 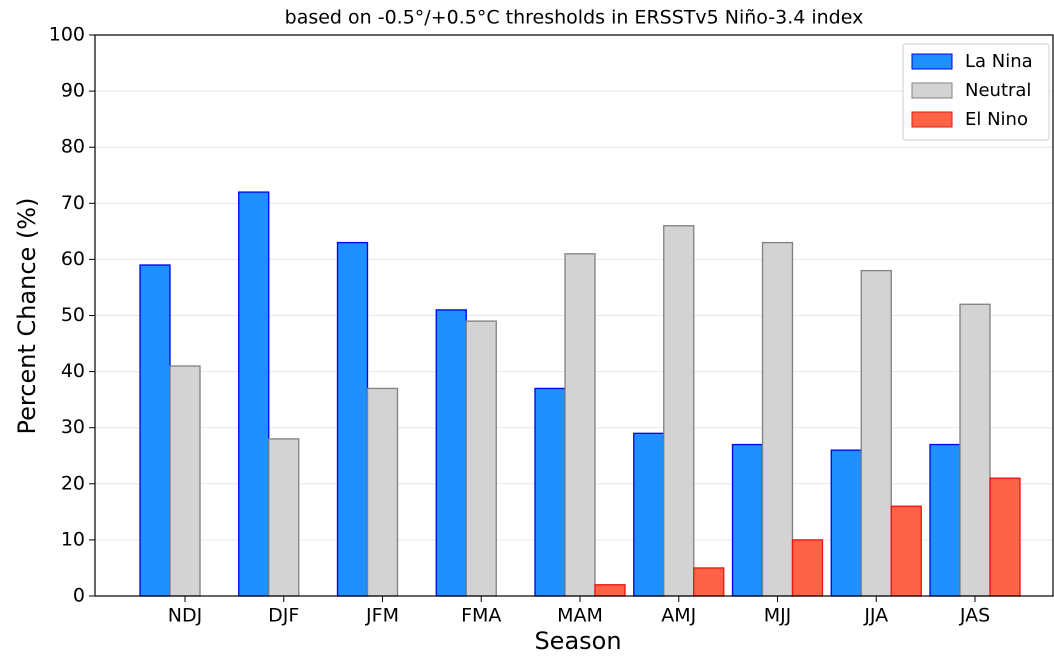 I want to click on x-tick-label: FMA, so click(x=481, y=616).